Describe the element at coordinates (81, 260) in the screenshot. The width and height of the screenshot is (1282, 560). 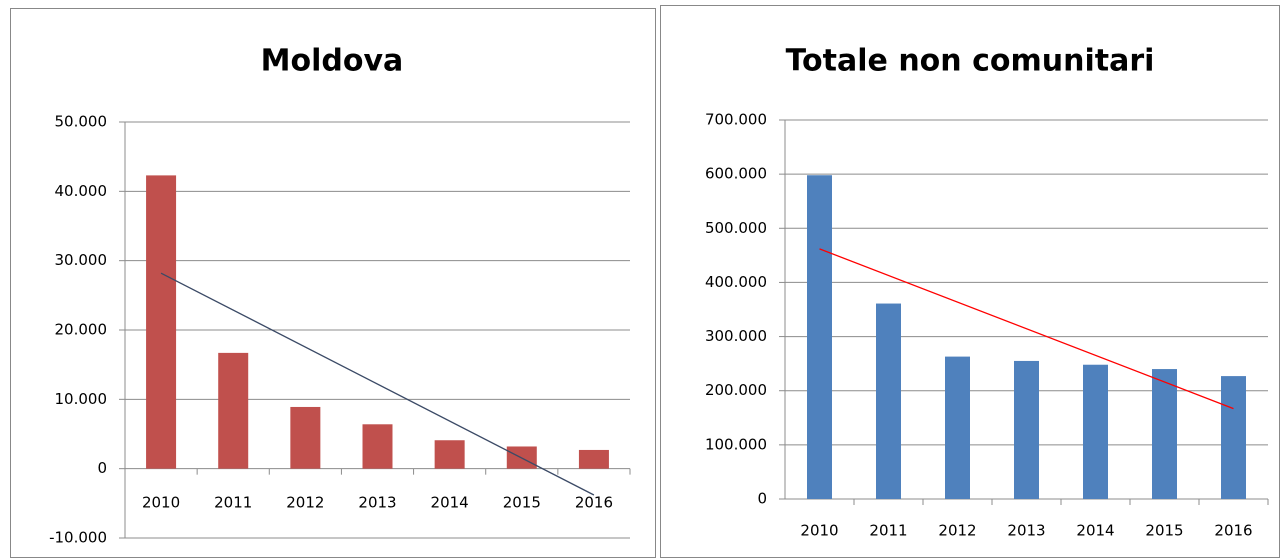
I see `y-tick-label: 30.000` at that location.